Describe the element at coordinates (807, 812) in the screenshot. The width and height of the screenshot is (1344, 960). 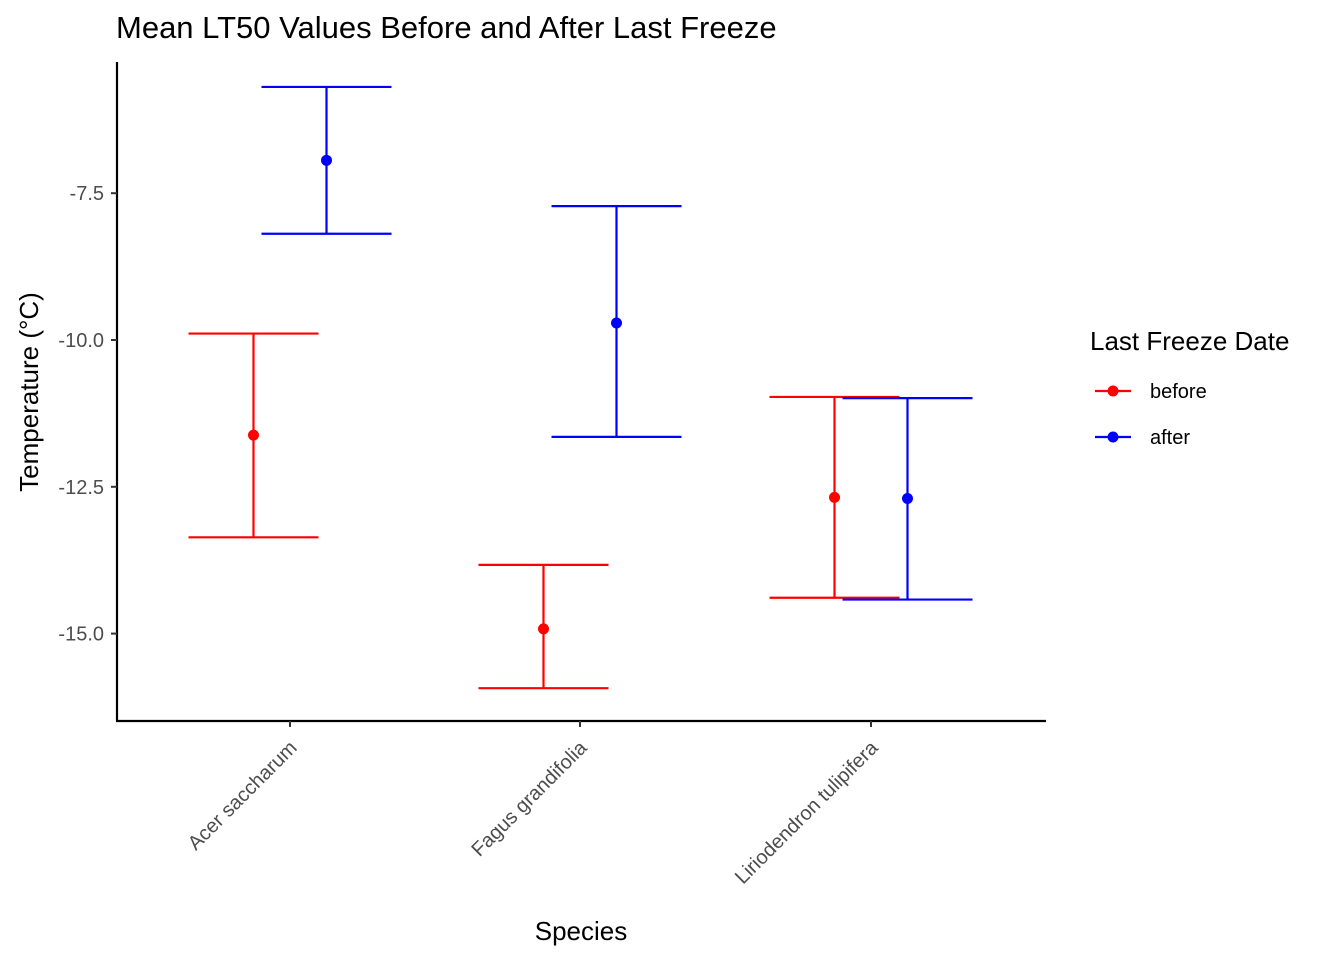
I see `x-tick-label: Liriodendron tulipifera` at that location.